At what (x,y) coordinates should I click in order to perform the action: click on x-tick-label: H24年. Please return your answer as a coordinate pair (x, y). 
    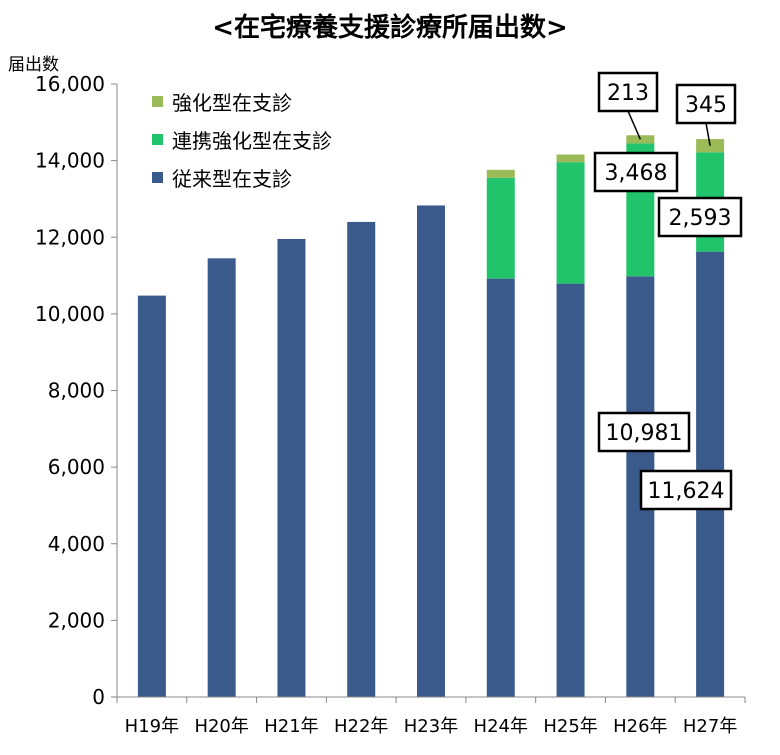
    Looking at the image, I should click on (501, 726).